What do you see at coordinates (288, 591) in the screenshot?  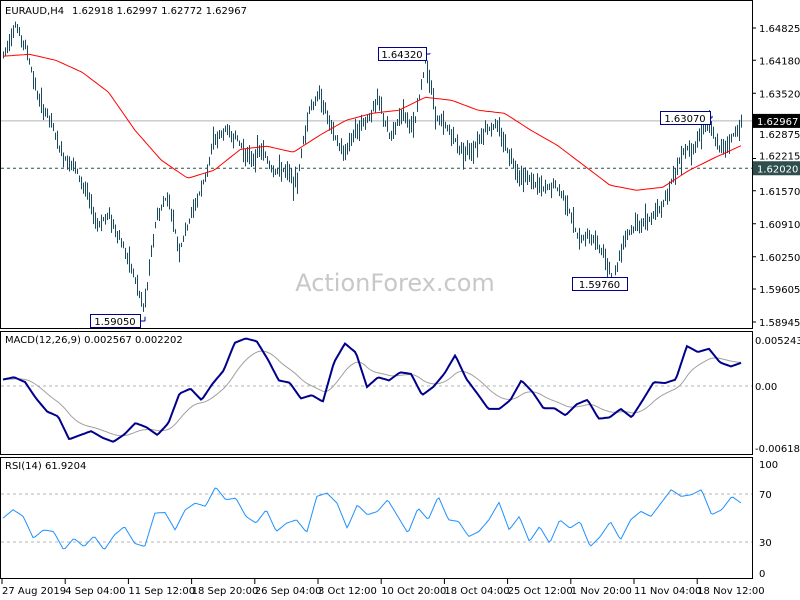 I see `x-tick-label: 26 Sep 04:00` at bounding box center [288, 591].